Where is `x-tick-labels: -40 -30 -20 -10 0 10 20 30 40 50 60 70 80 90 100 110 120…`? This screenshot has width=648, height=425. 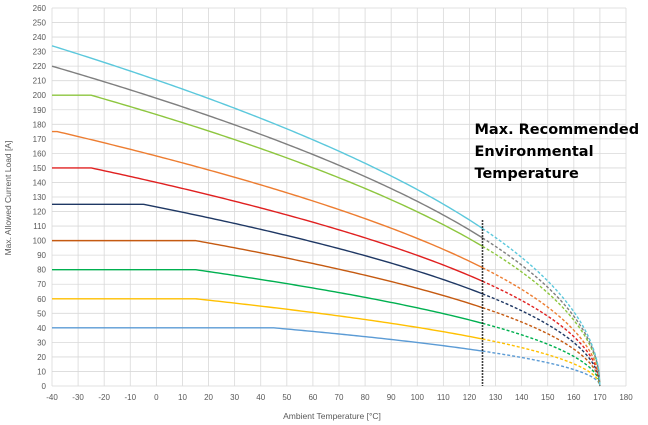
x-tick-labels: -40 -30 -20 -10 0 10 20 30 40 50 60 70 80 90 100 110 120… is located at coordinates (339, 397).